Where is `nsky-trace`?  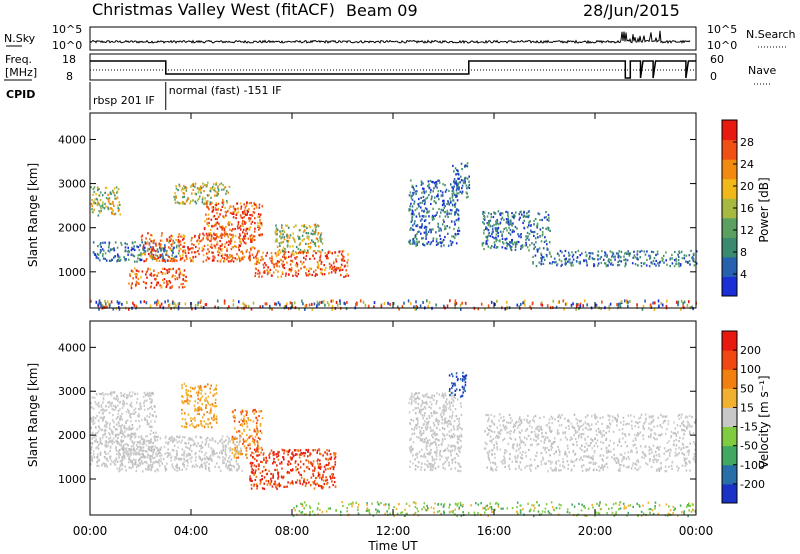 nsky-trace is located at coordinates (390, 37).